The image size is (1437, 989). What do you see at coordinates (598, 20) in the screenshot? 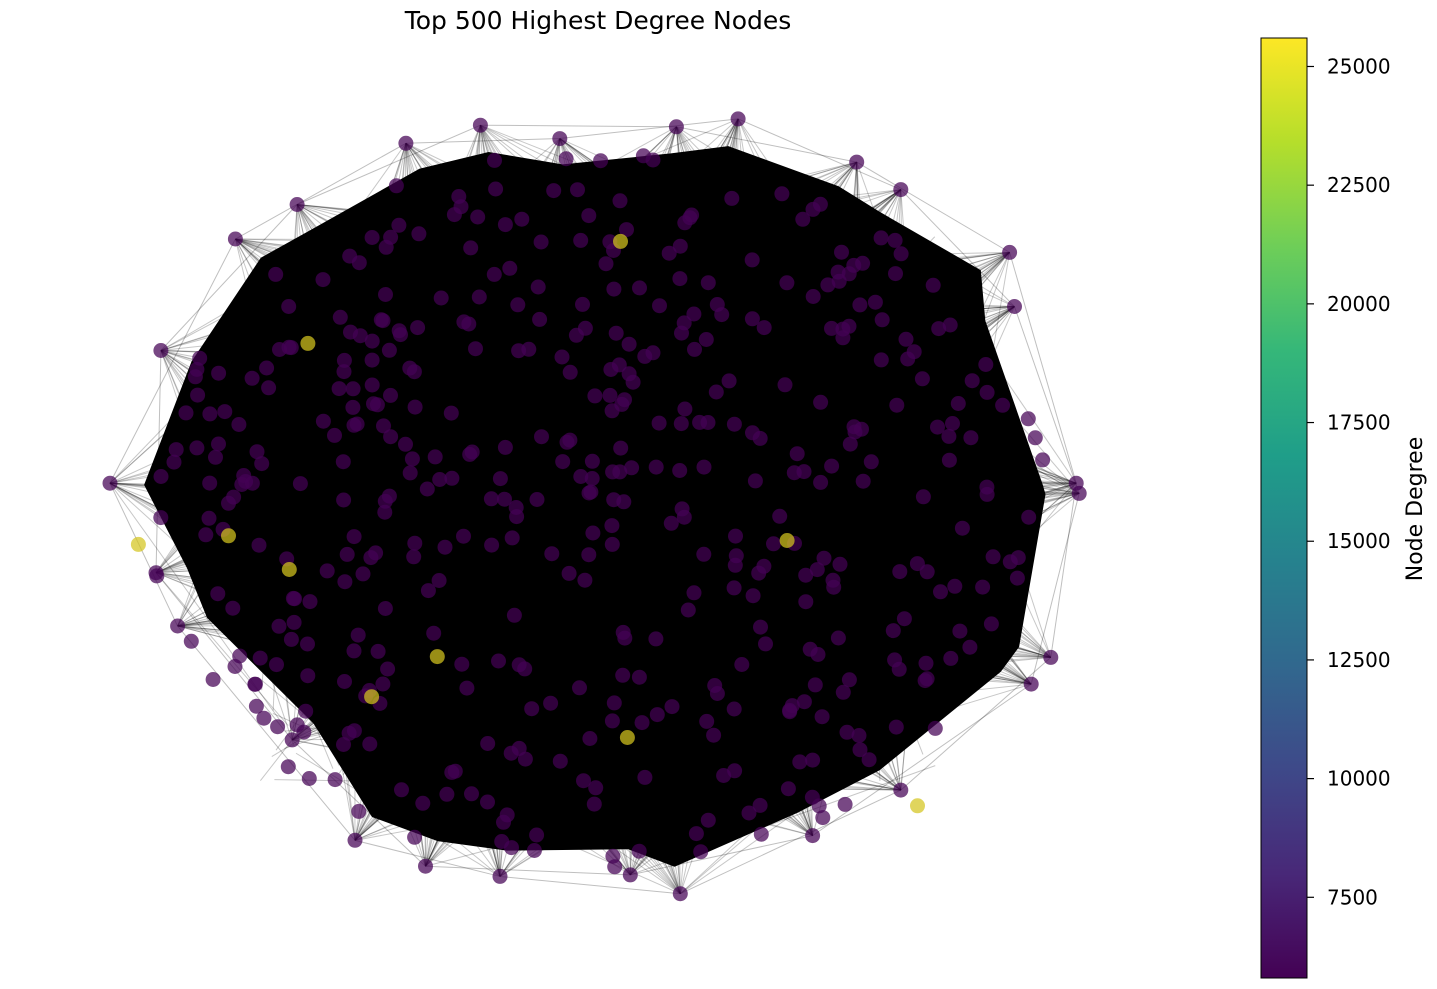
I see `chart-title: Top 500 Highest Degree Nodes` at bounding box center [598, 20].